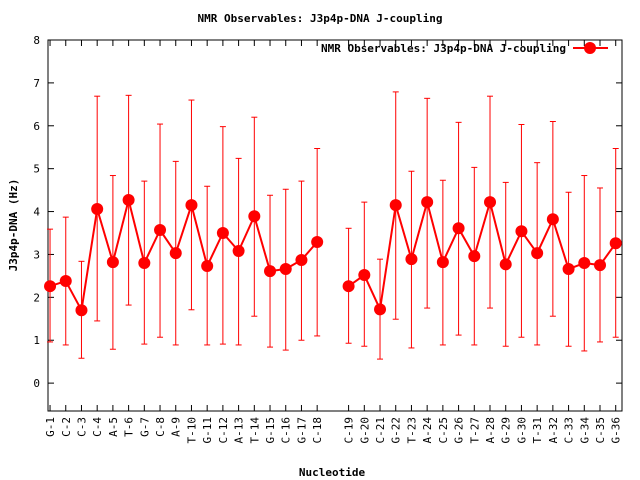 The height and width of the screenshot is (480, 640). I want to click on x-tick-label: T-14, so click(254, 430).